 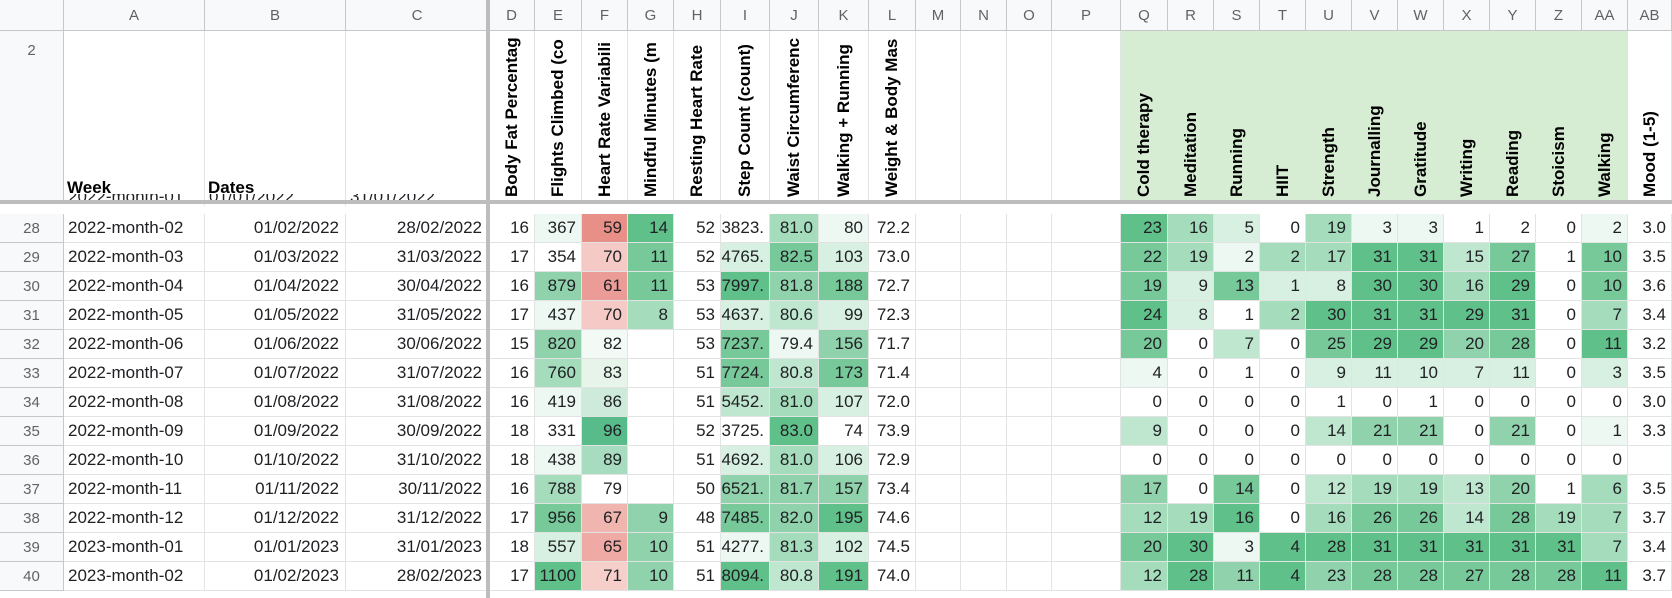 What do you see at coordinates (558, 489) in the screenshot?
I see `cell-e37: 788` at bounding box center [558, 489].